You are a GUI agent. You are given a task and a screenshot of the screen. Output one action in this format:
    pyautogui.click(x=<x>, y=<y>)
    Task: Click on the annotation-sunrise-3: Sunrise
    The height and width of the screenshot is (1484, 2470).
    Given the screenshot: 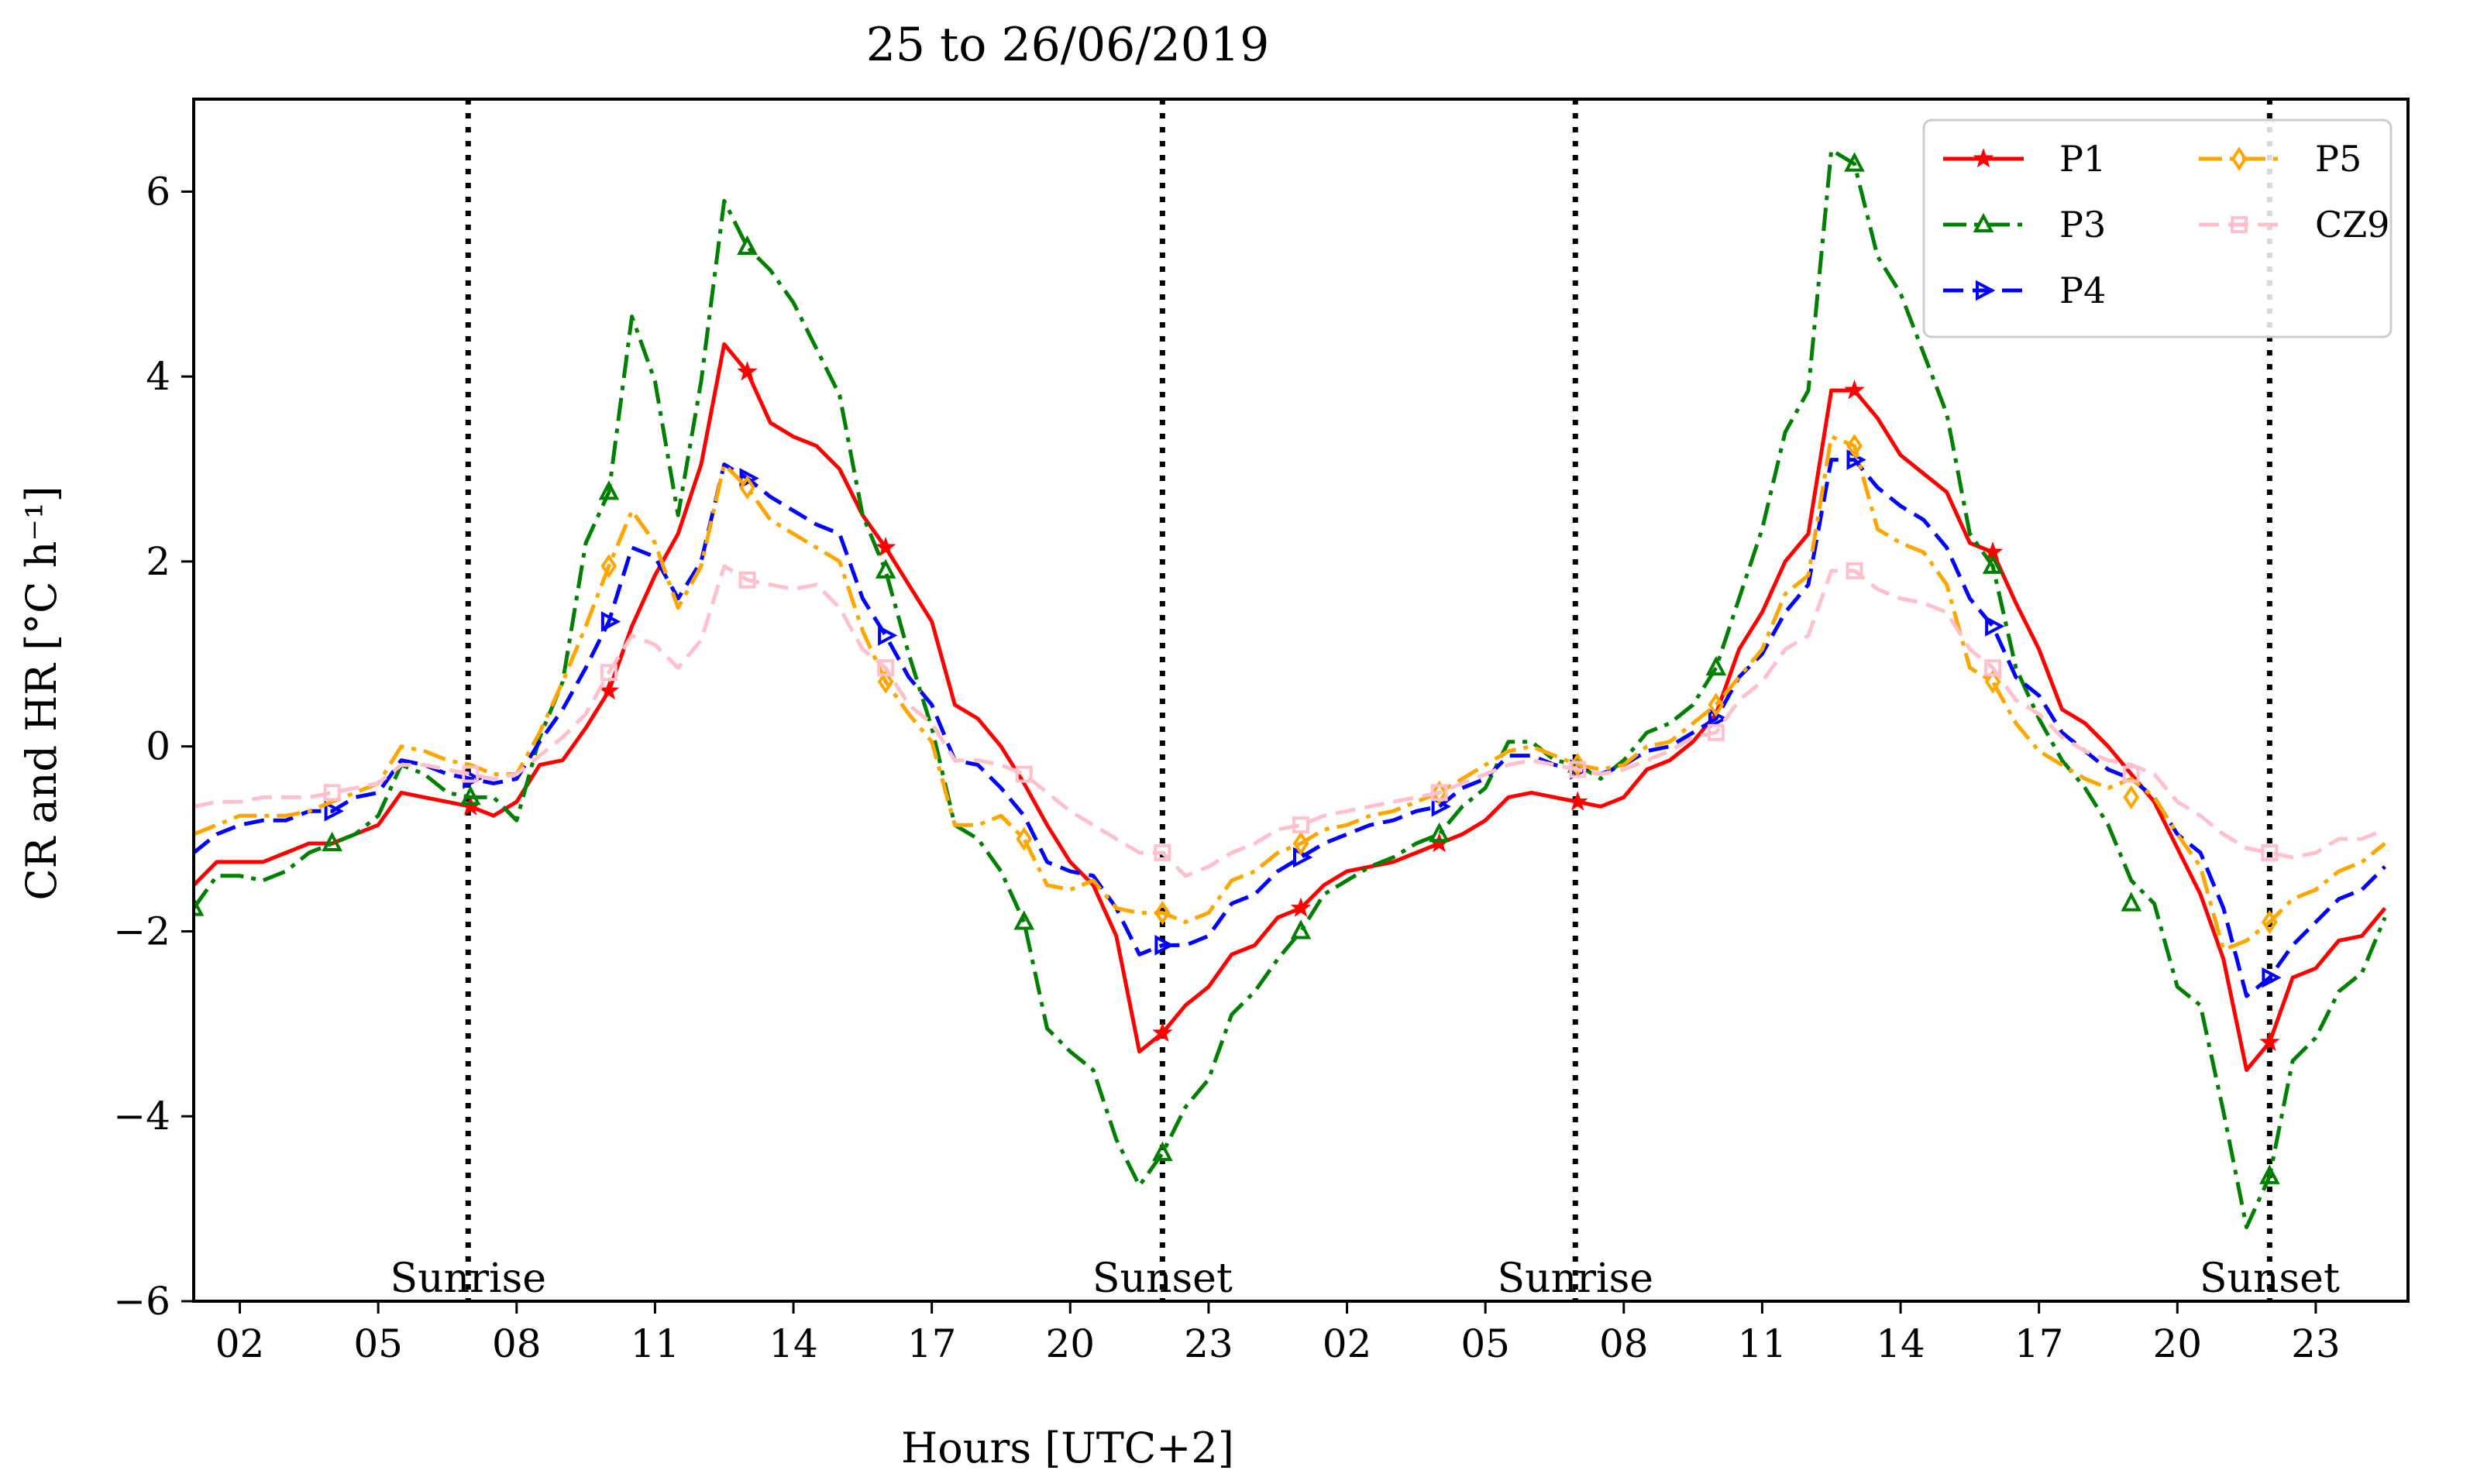 What is the action you would take?
    pyautogui.click(x=1575, y=1279)
    